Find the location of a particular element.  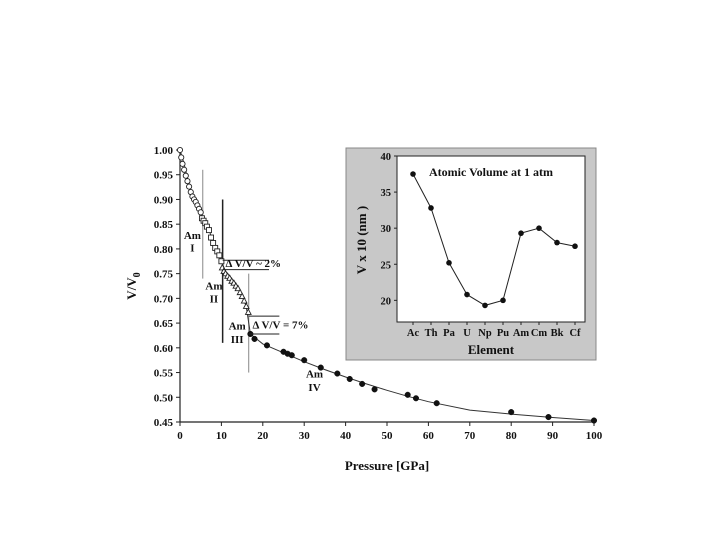

x-tick-label: 30 is located at coordinates (305, 436).